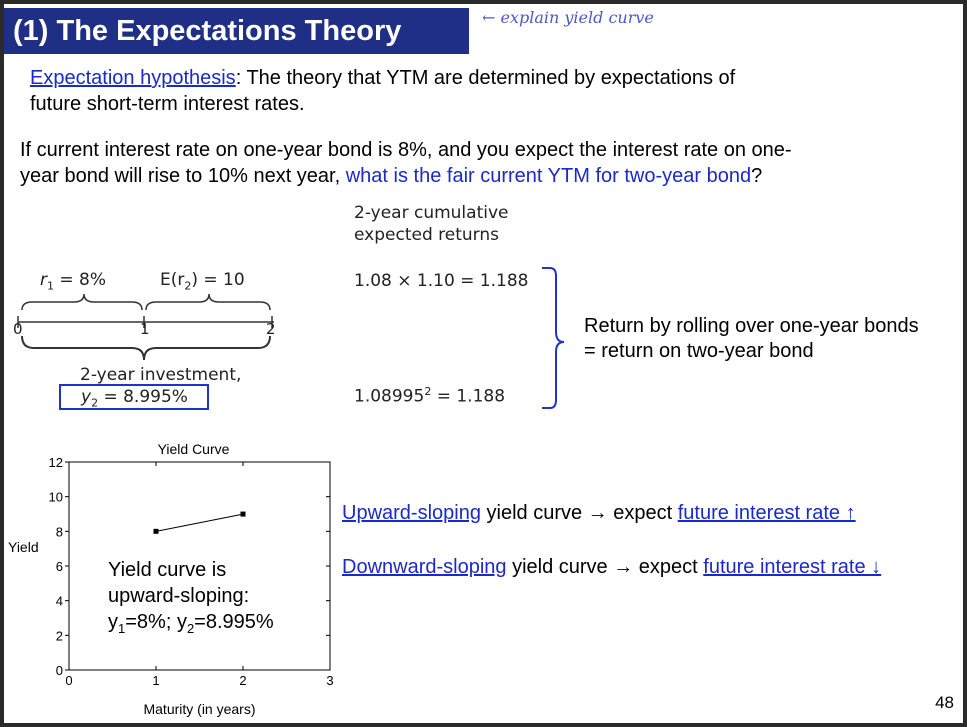  What do you see at coordinates (431, 213) in the screenshot?
I see `cumulative-header-line1: 2-year cumulative` at bounding box center [431, 213].